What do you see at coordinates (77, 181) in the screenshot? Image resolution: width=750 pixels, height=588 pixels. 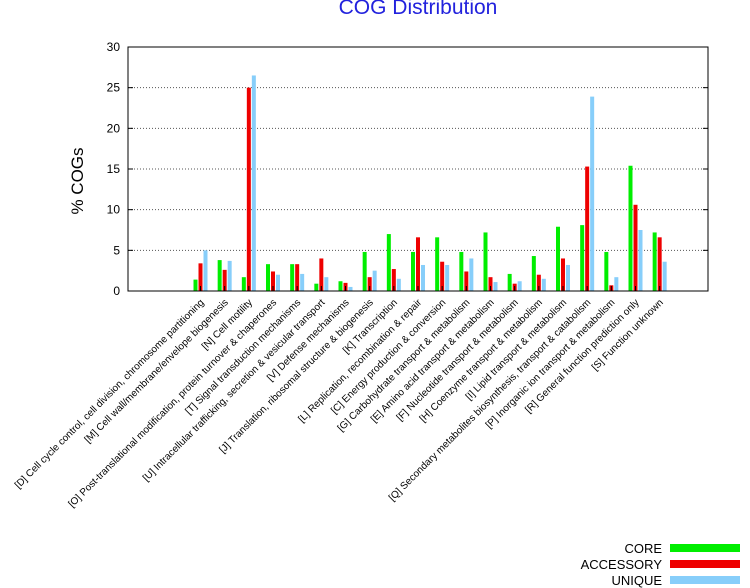 I see `y-axis-label: % COGs` at bounding box center [77, 181].